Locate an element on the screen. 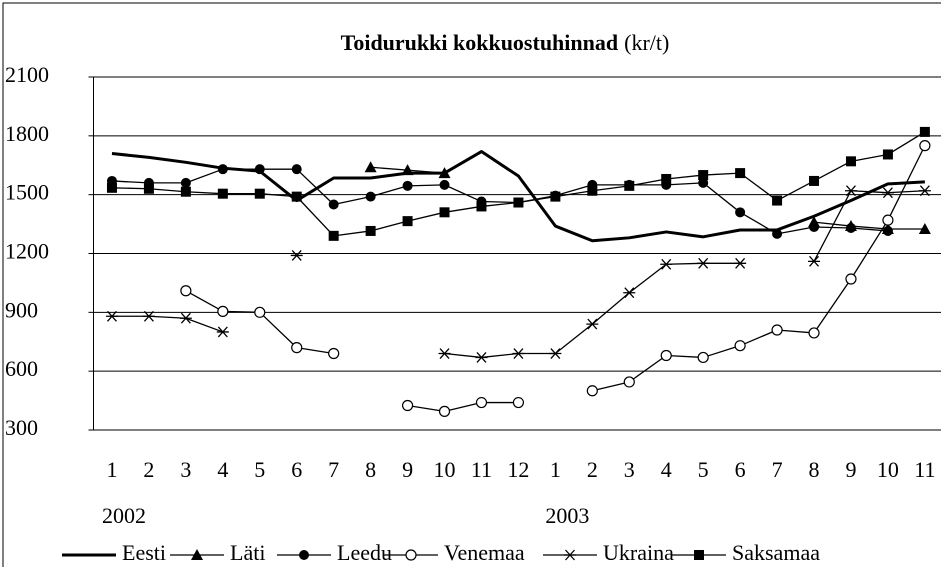 This screenshot has width=941, height=567. x-tick-label: 8 is located at coordinates (370, 469).